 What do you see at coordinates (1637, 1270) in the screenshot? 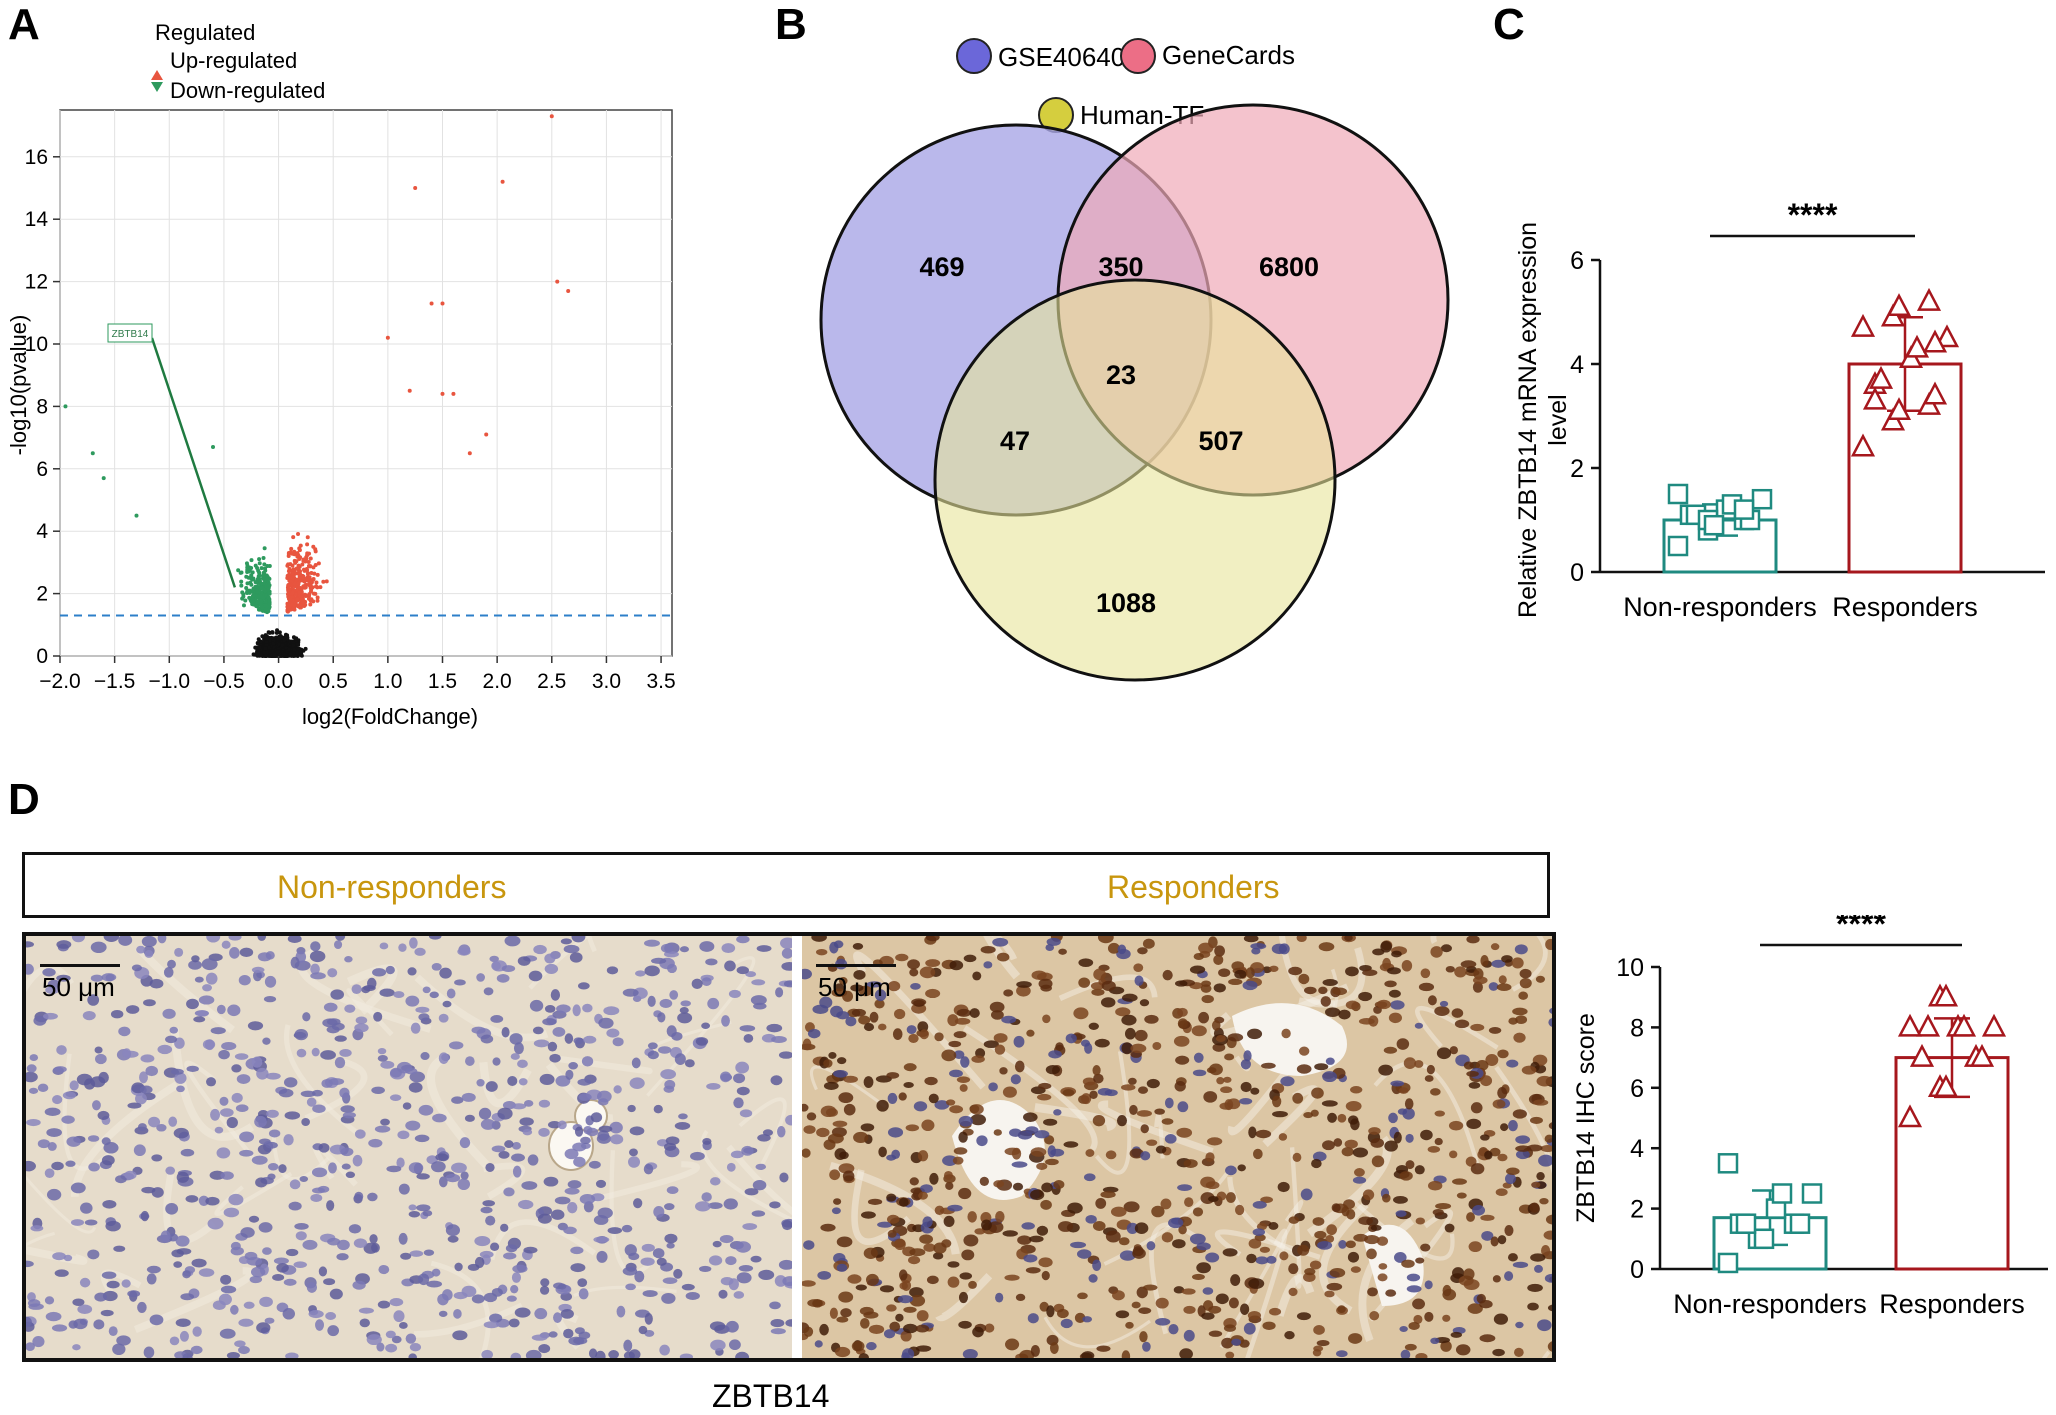
I see `y-tick-label: 0` at bounding box center [1637, 1270].